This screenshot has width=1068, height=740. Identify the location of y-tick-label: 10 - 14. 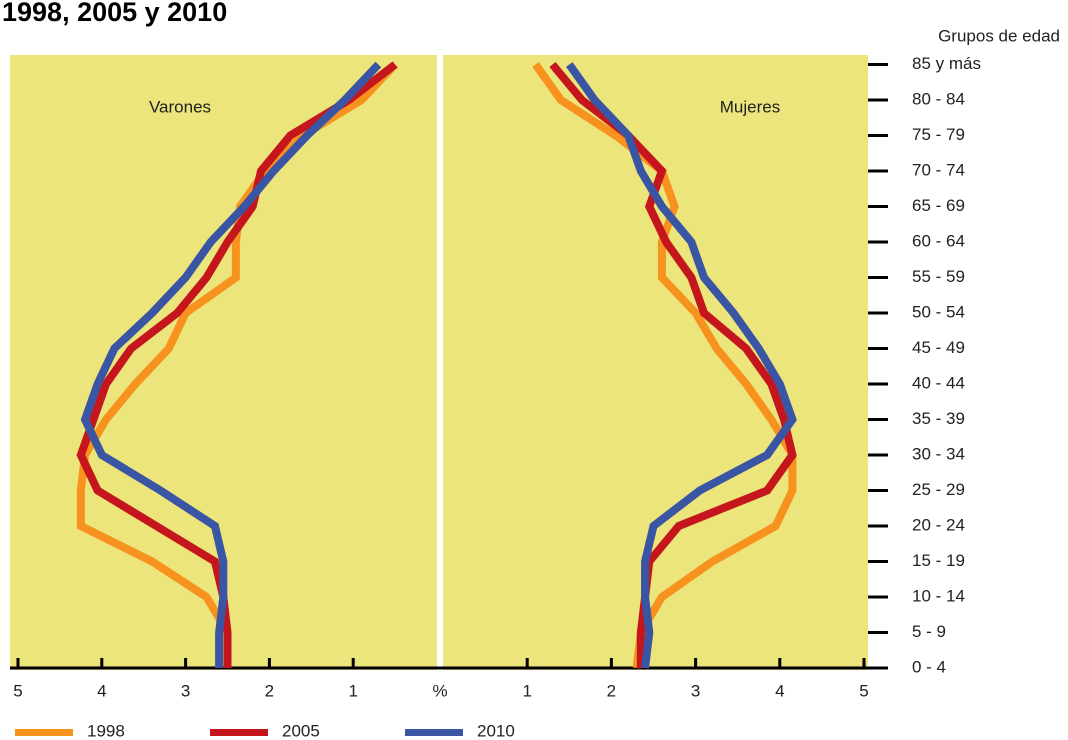
(938, 595).